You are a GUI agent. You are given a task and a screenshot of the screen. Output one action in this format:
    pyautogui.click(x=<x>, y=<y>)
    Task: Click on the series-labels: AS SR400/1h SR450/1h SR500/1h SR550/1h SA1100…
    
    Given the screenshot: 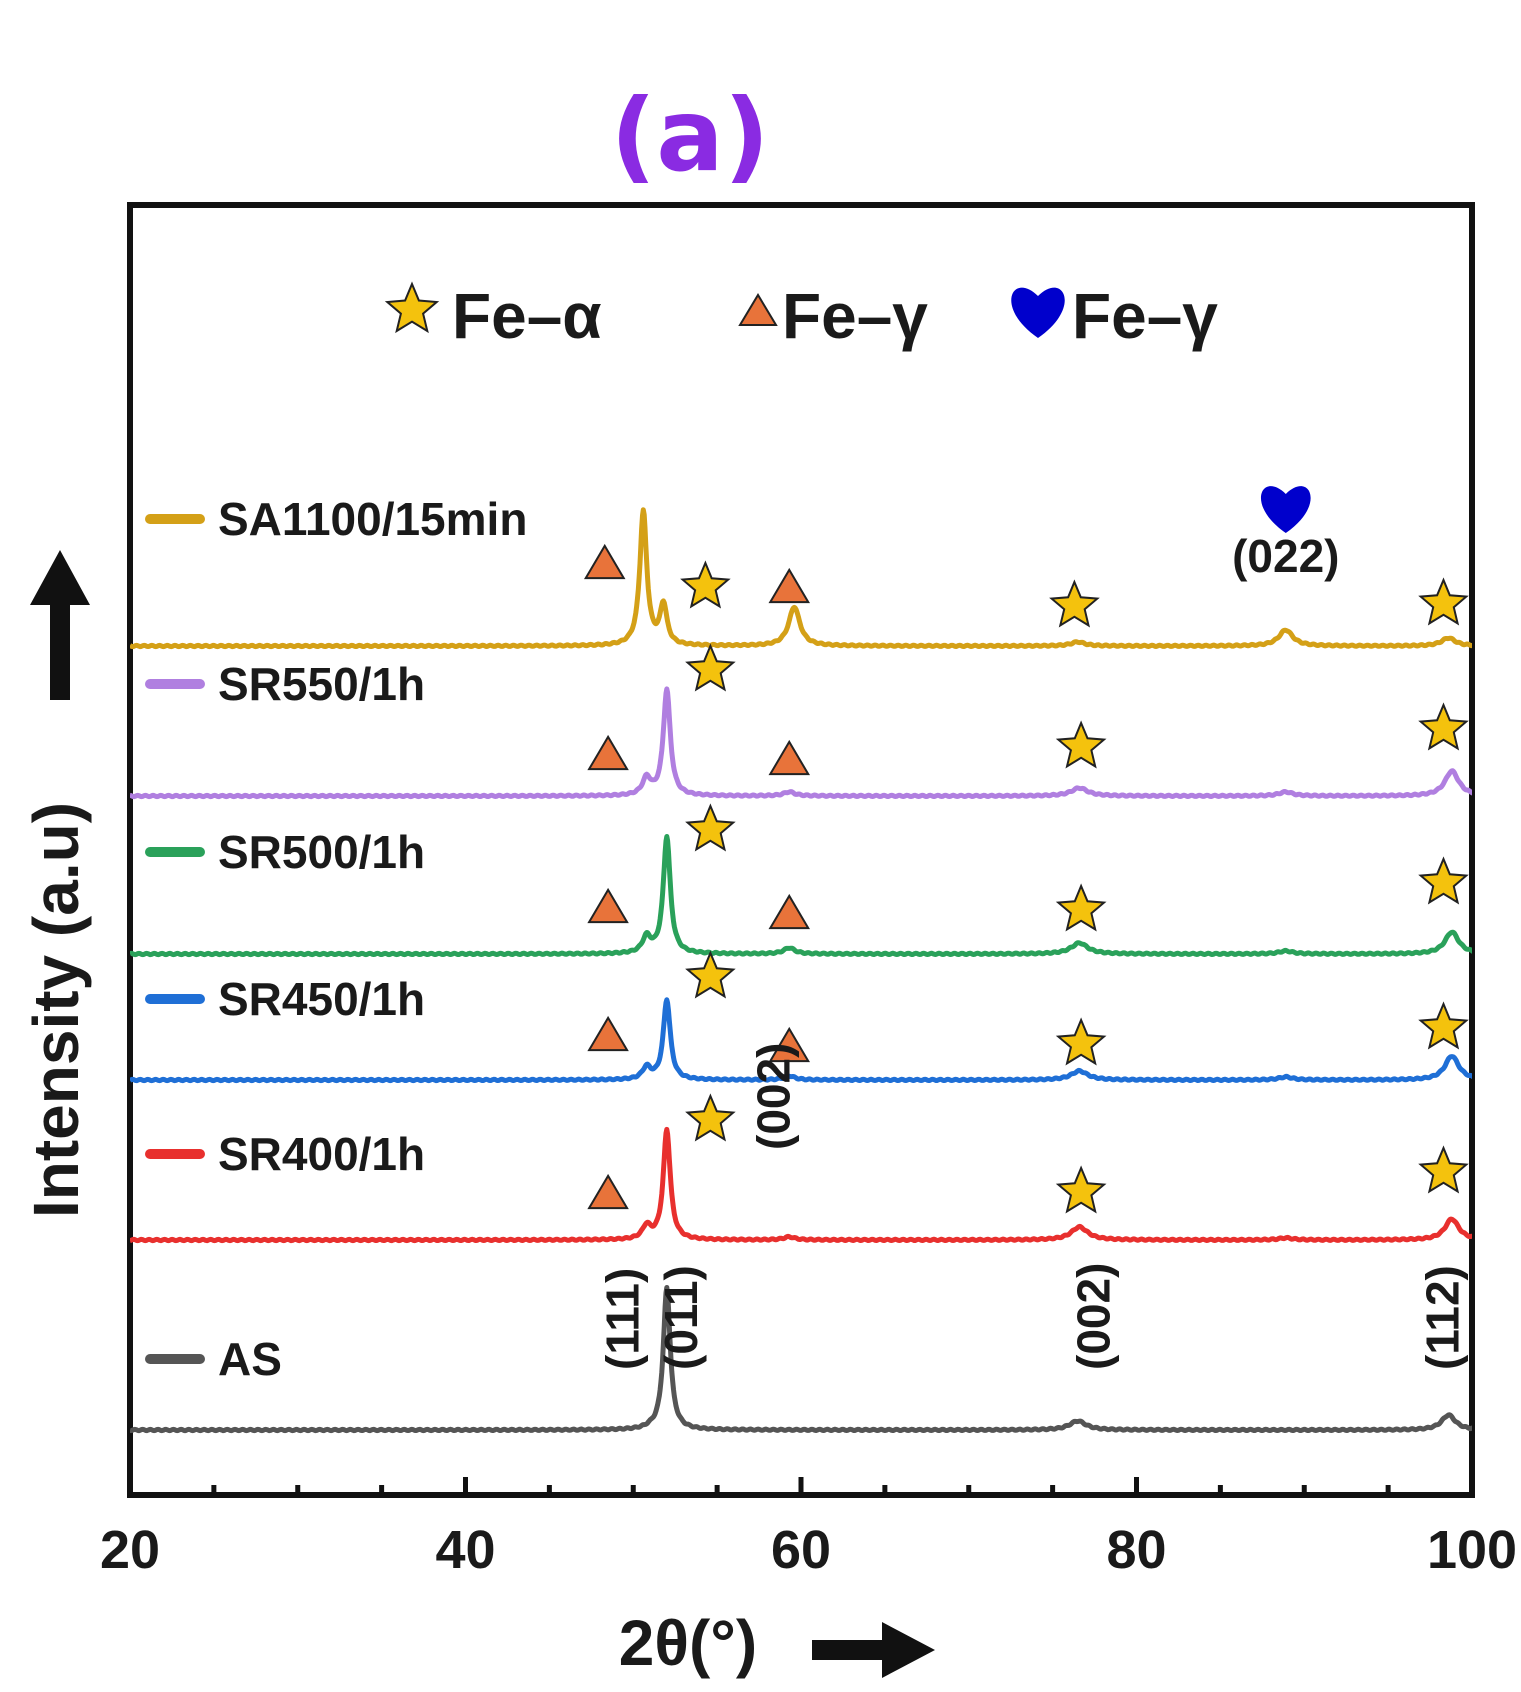 What is the action you would take?
    pyautogui.click(x=336, y=939)
    